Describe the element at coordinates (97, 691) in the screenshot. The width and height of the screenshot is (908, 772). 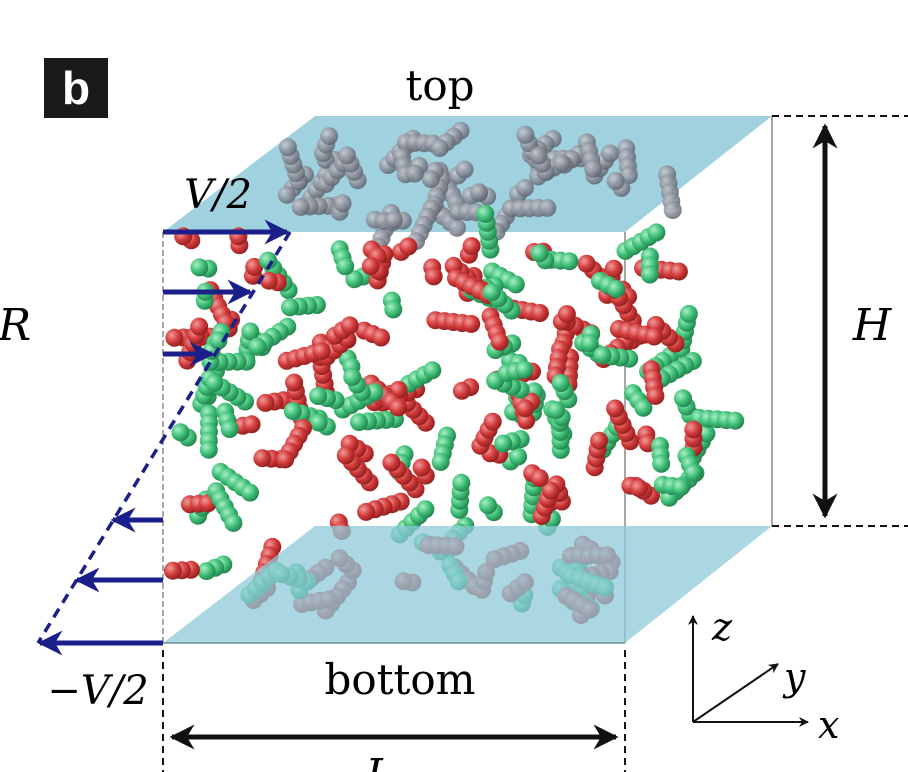
I see `velocity-bottom-label: −V/2` at that location.